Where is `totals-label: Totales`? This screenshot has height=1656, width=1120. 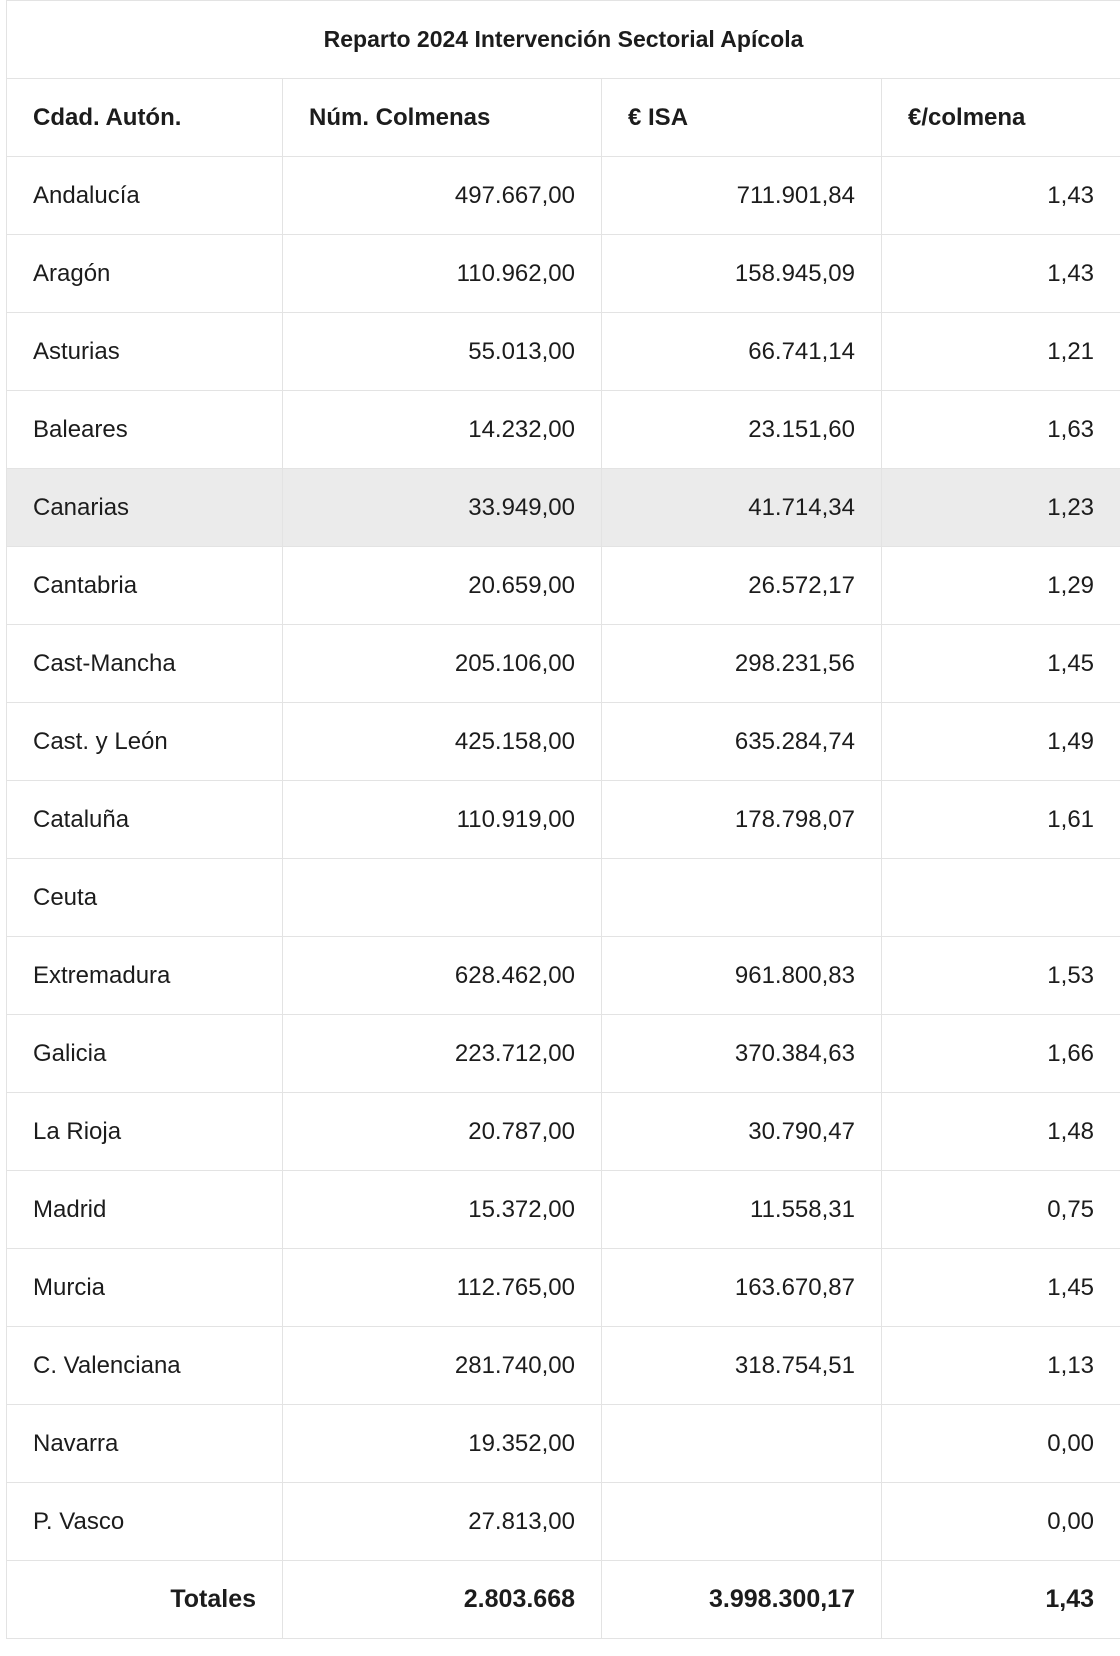 totals-label: Totales is located at coordinates (144, 1599).